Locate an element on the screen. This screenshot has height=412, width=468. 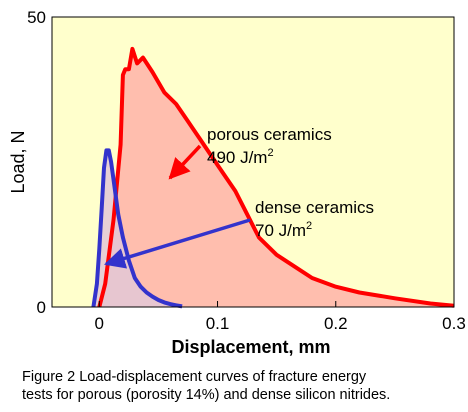
x-tick-label: 0 is located at coordinates (99, 323).